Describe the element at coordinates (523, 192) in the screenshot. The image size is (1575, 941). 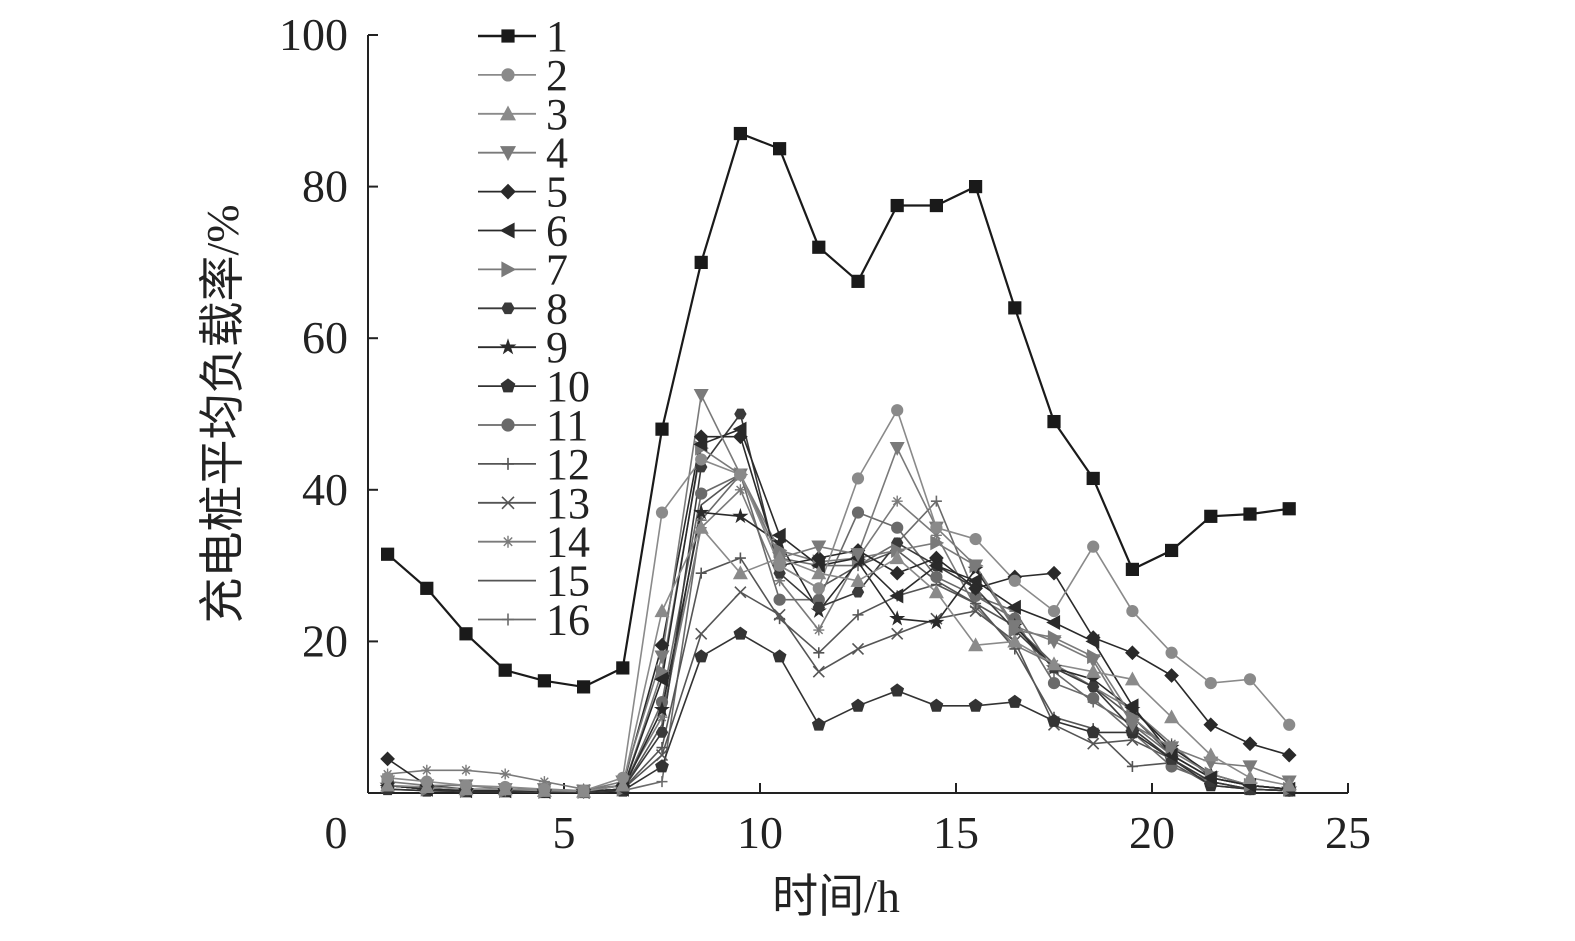
I see `legend-item-5: 5` at that location.